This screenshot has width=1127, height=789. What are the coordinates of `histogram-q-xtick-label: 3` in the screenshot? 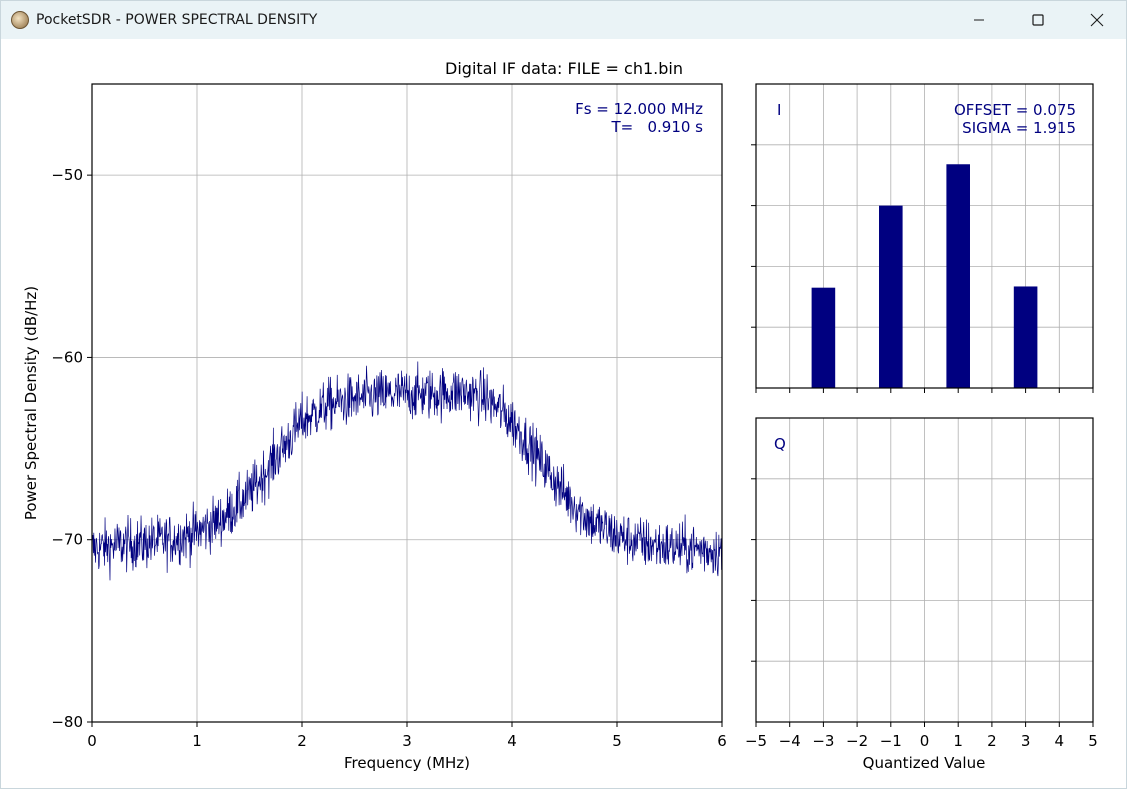 It's located at (1026, 741).